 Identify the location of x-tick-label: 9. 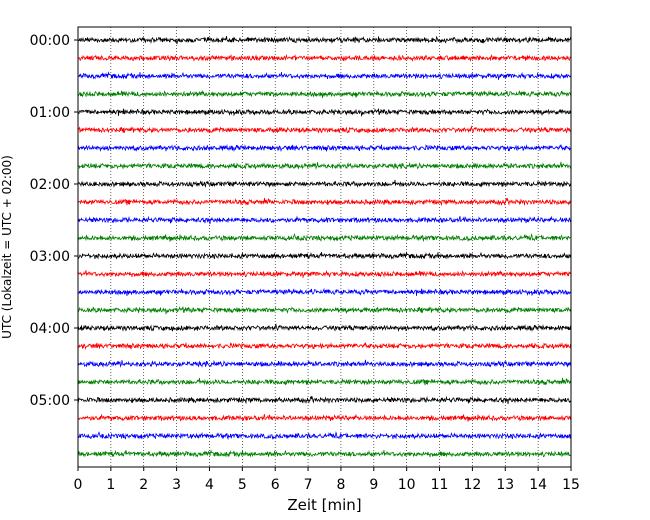
(373, 485).